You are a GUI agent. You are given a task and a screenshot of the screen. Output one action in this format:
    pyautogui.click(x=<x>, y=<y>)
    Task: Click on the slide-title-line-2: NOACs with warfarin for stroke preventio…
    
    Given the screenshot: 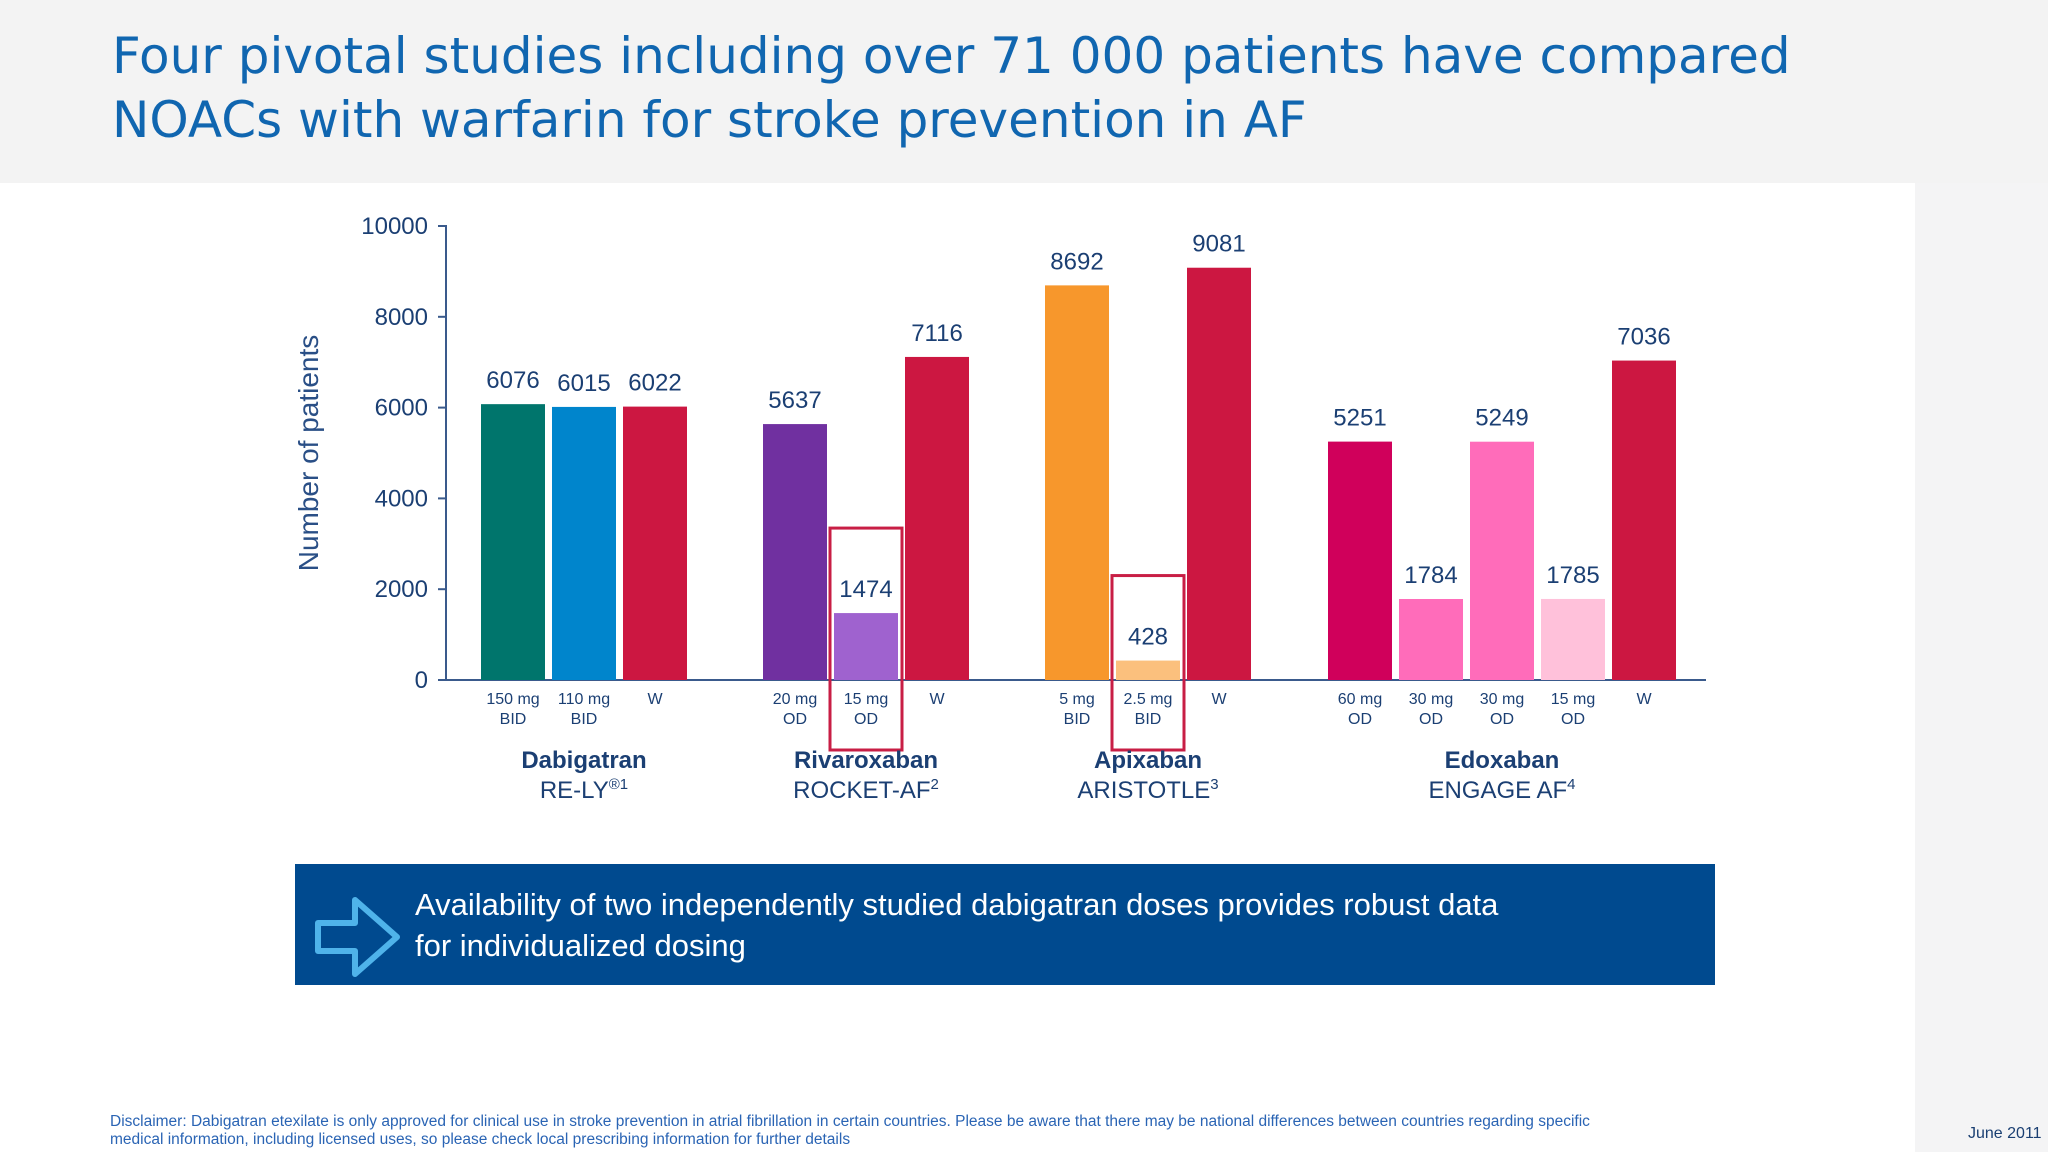 What is the action you would take?
    pyautogui.click(x=709, y=120)
    